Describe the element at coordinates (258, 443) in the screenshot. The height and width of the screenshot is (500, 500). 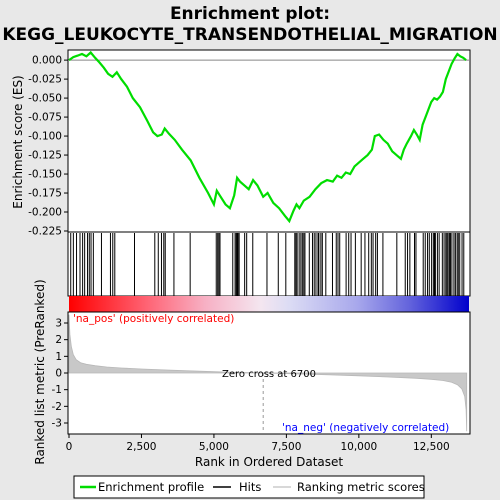
I see `x-axis: 0 2,500 5,000 7,500 10,000 12,500` at that location.